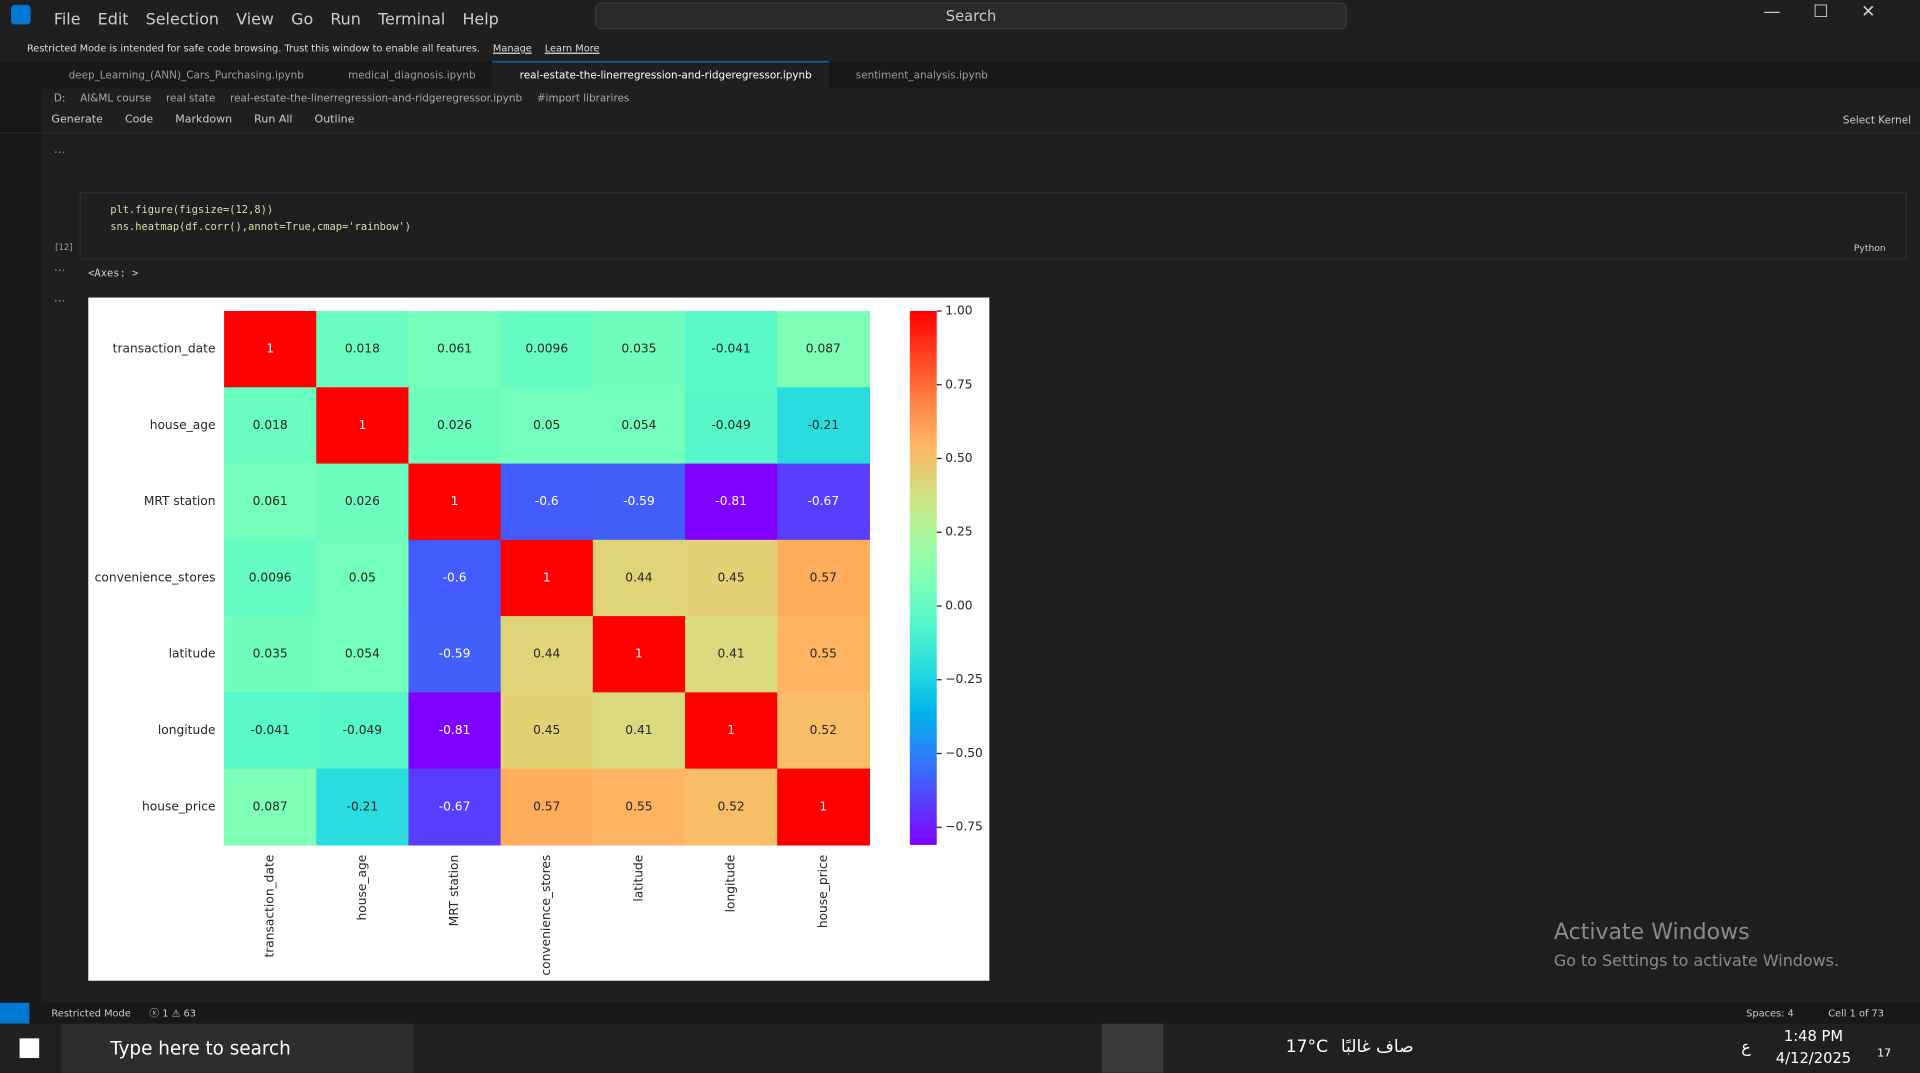 The width and height of the screenshot is (1920, 1073). I want to click on menu-item: Selection, so click(182, 20).